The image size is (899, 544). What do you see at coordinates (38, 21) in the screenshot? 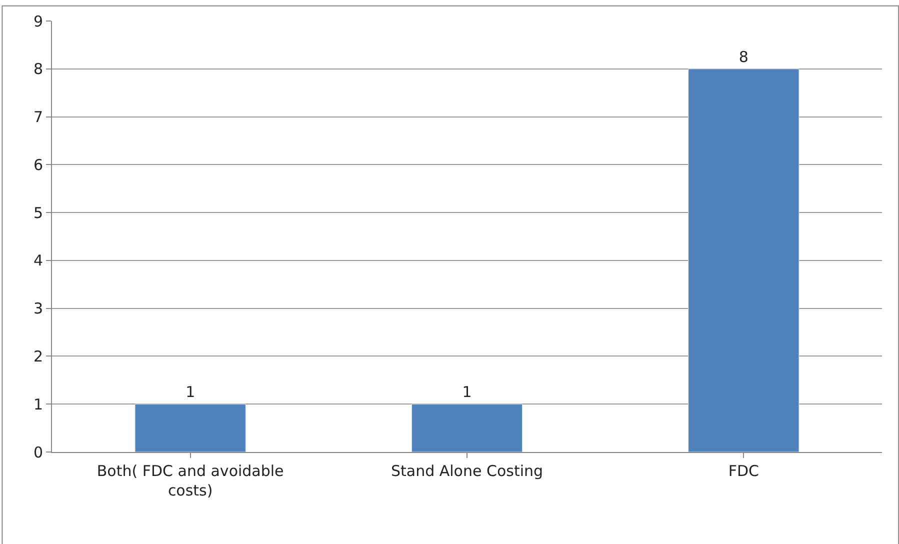
I see `y-tick-label: 9` at bounding box center [38, 21].